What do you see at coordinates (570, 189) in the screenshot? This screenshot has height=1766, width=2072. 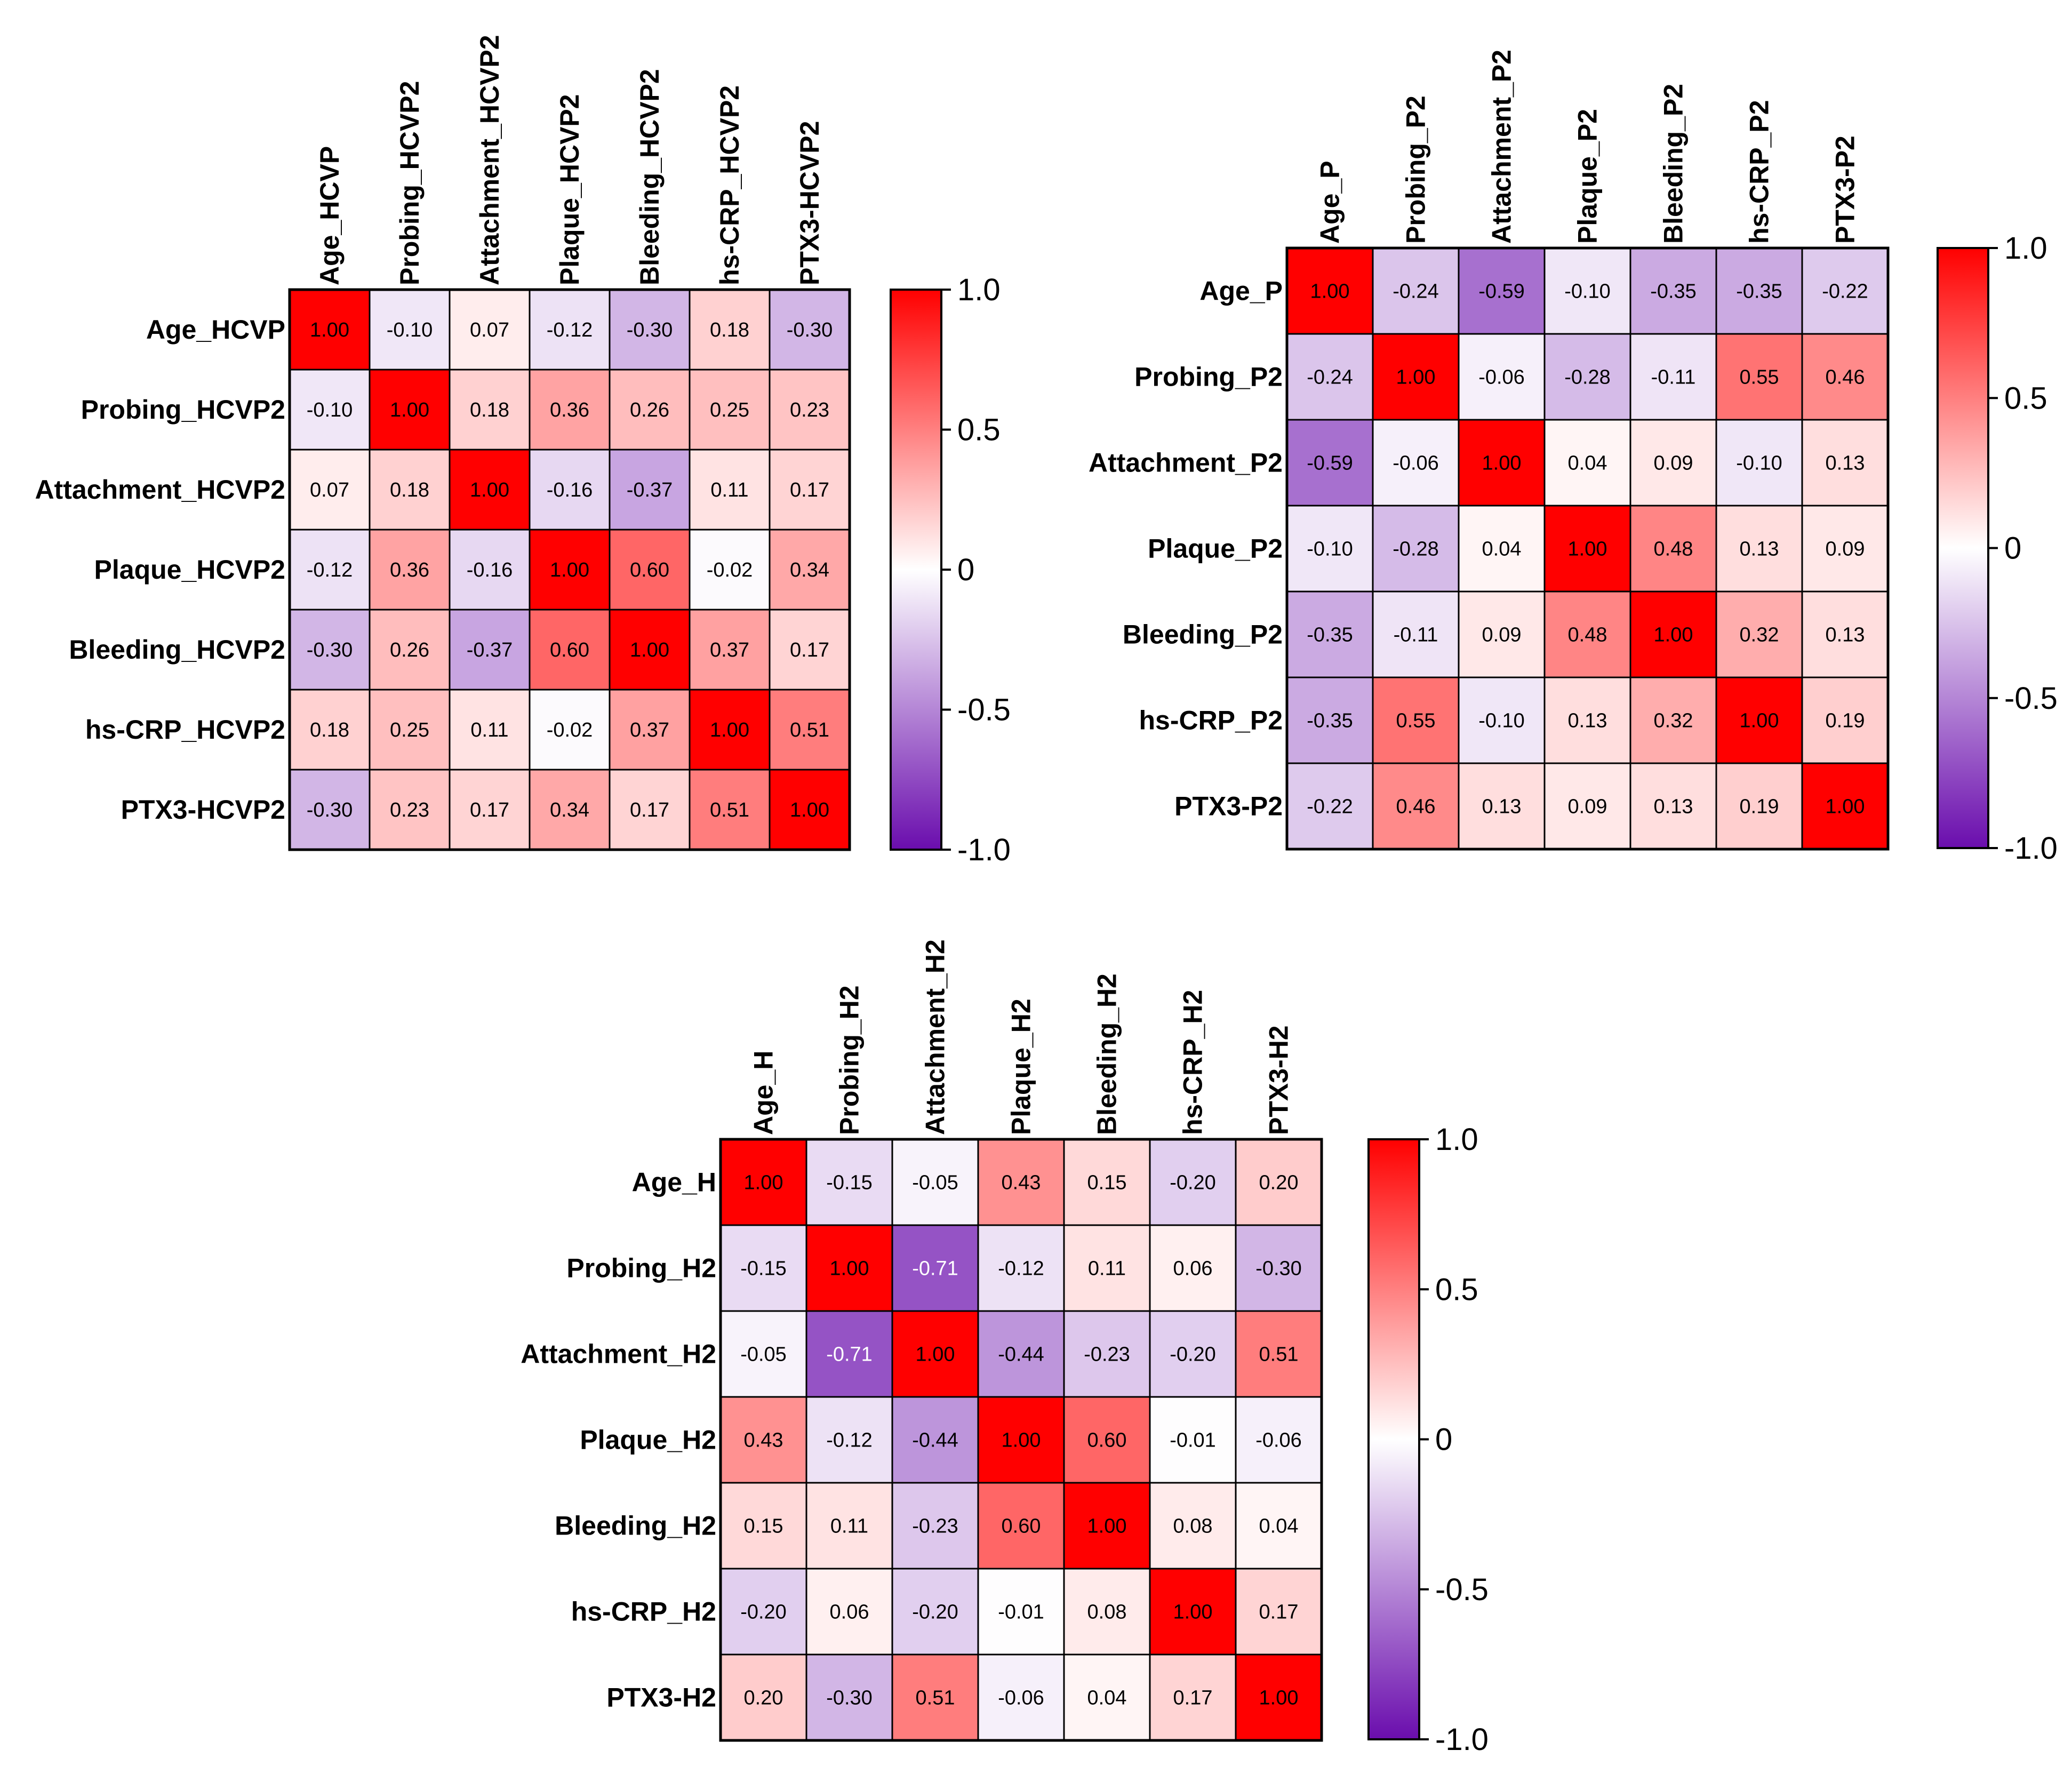 I see `column-label: Plaque_HCVP2` at bounding box center [570, 189].